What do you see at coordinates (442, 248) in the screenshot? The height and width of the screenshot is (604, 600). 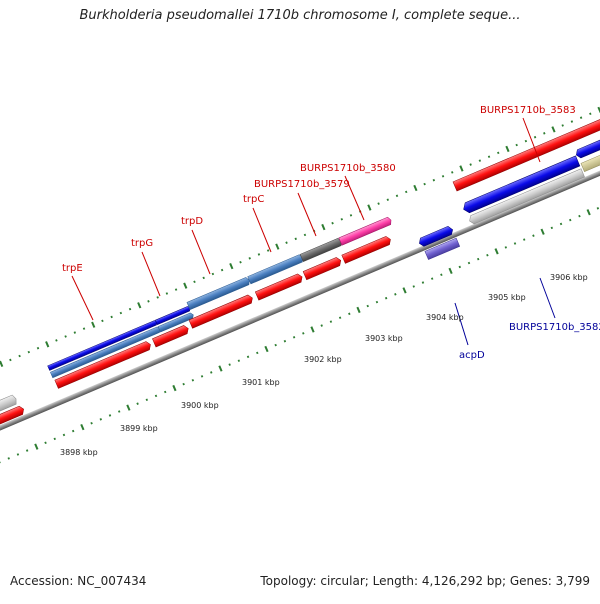 I see `gene-acpD-purple` at bounding box center [442, 248].